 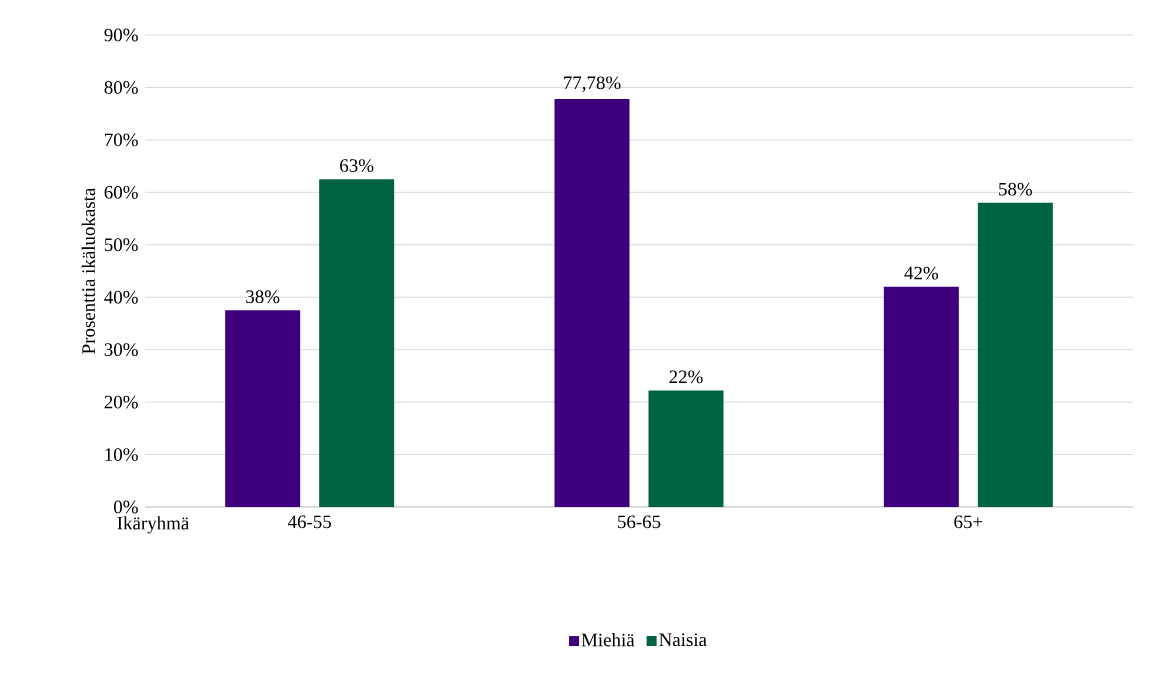 What do you see at coordinates (121, 35) in the screenshot?
I see `y-tick-label: 90%` at bounding box center [121, 35].